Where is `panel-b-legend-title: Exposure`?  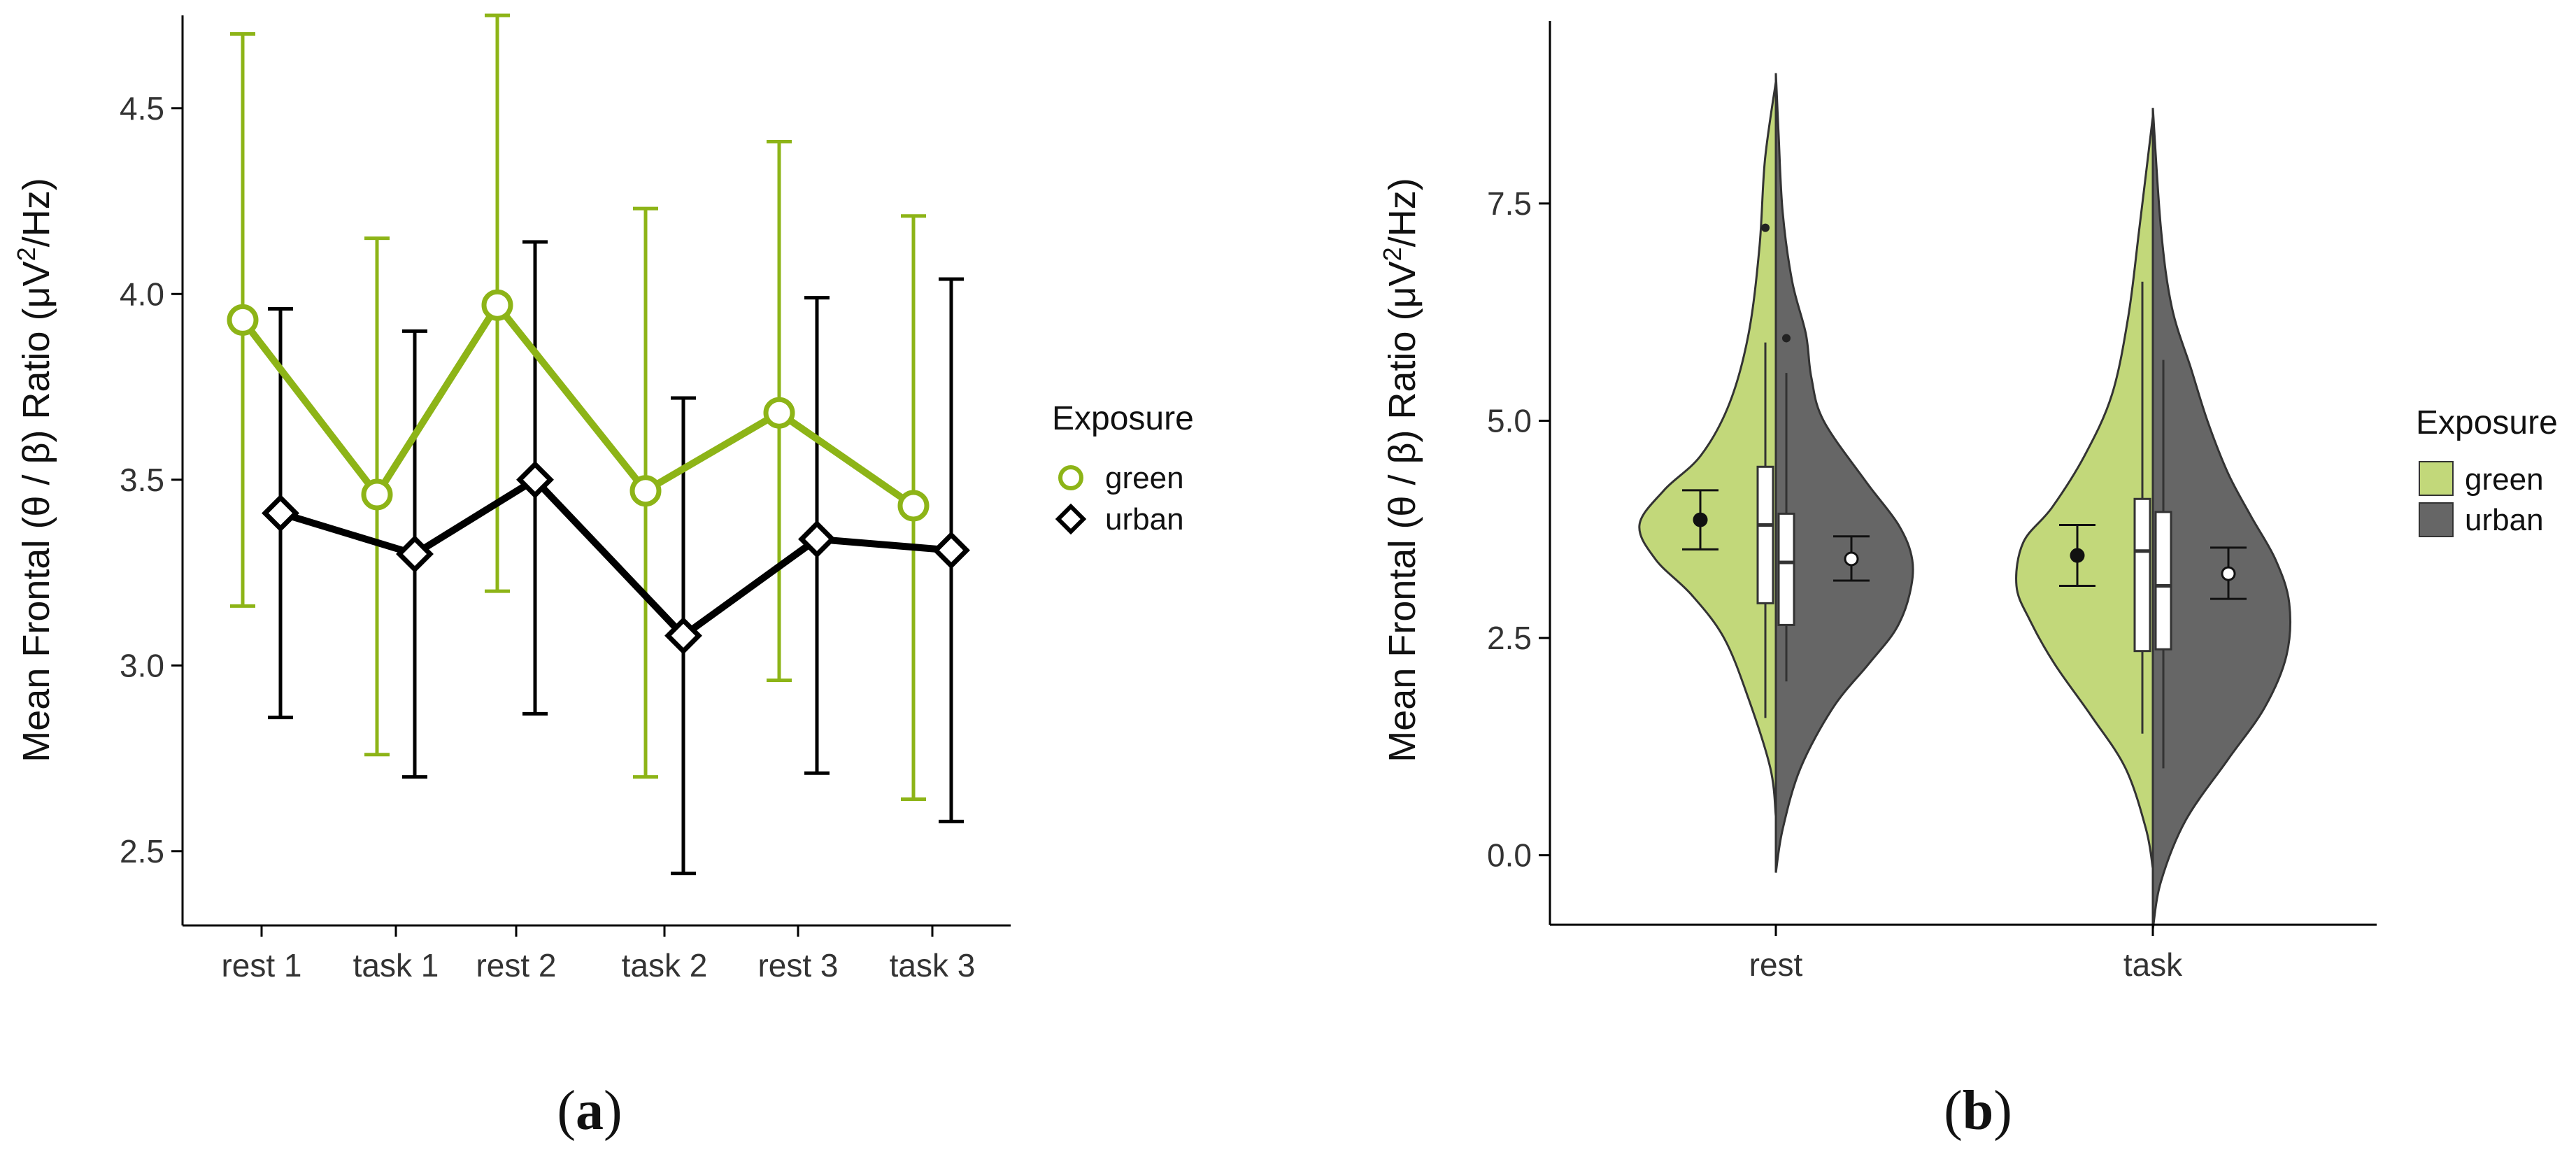 panel-b-legend-title: Exposure is located at coordinates (2487, 423).